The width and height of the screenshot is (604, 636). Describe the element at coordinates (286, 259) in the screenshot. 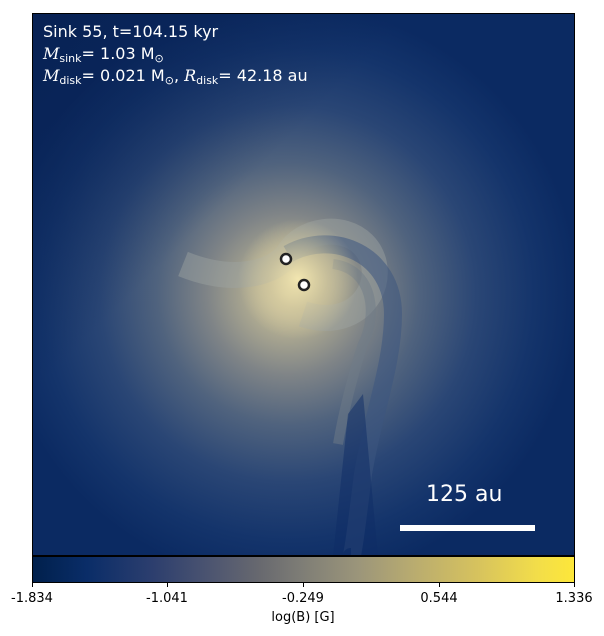

I see `sink-particle-marker` at that location.